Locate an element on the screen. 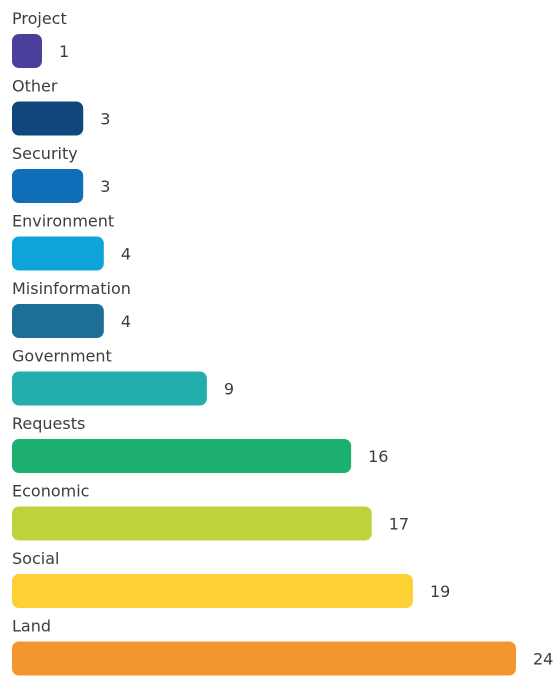 Image resolution: width=558 pixels, height=679 pixels. category-label: Requests is located at coordinates (48, 423).